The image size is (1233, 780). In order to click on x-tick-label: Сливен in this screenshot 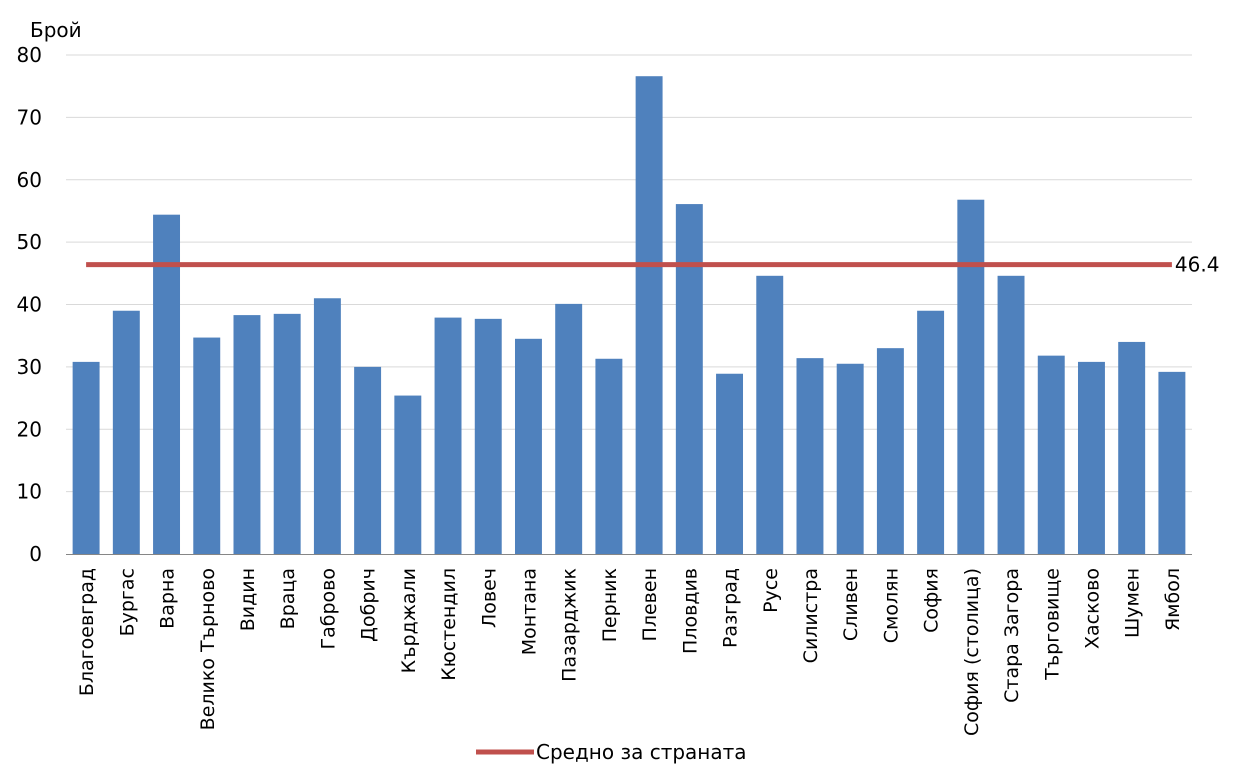, I will do `click(851, 604)`.